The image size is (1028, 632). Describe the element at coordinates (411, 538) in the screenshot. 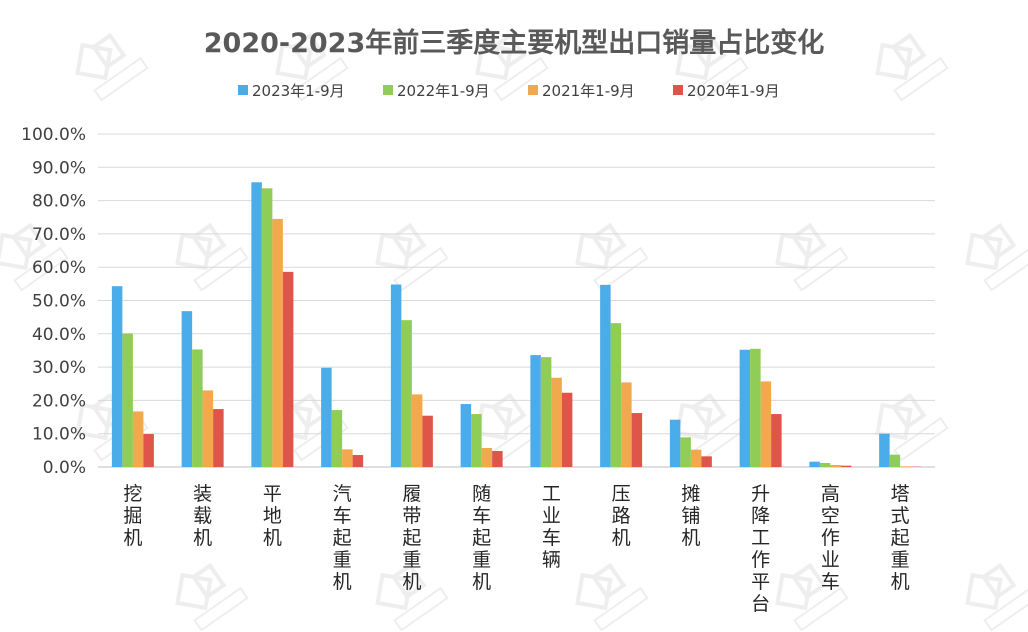

I see `x-category-label: 履带起重机` at that location.